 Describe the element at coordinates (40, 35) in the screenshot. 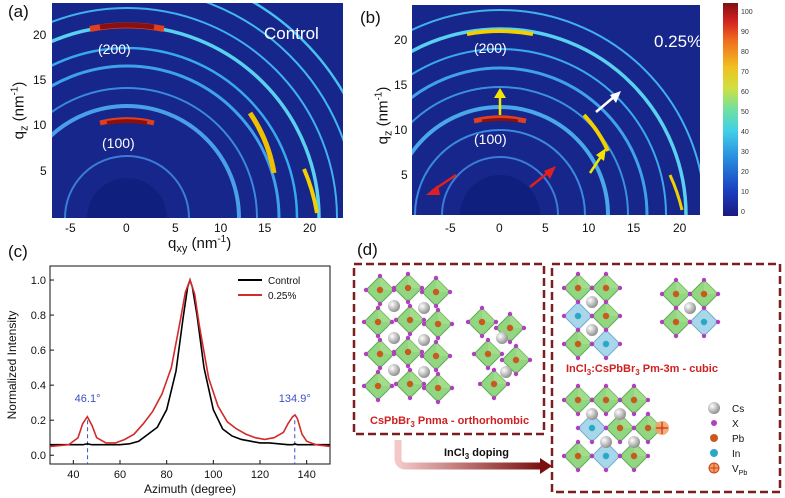

I see `panel-a-ytick: 20` at that location.